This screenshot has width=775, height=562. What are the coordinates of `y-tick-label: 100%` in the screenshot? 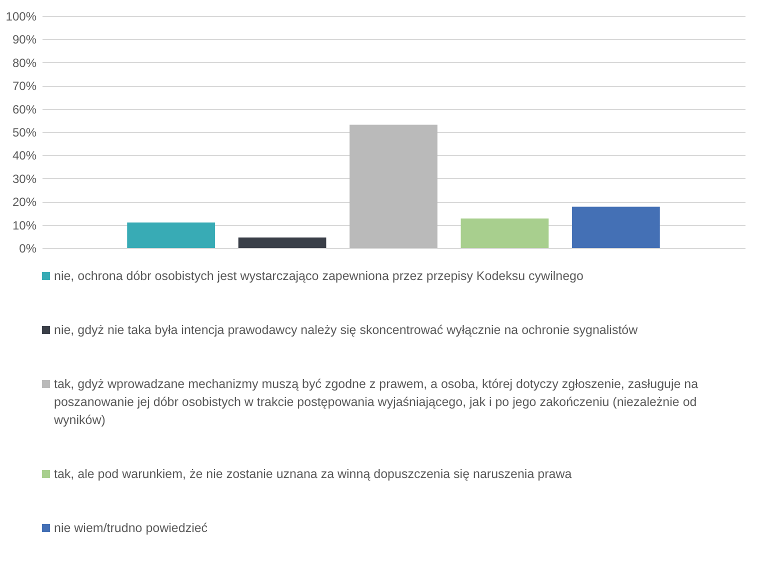 It's located at (21, 17).